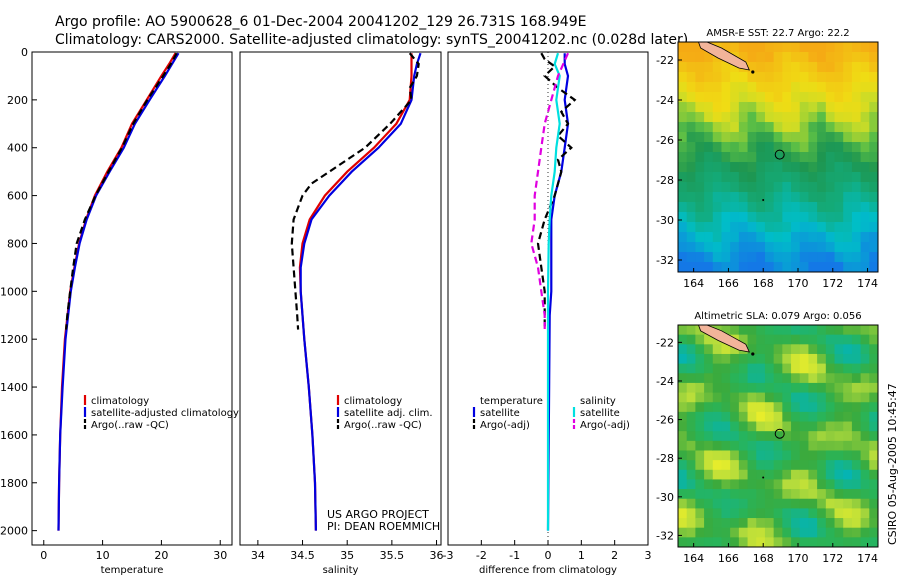 The height and width of the screenshot is (580, 900). I want to click on map-y-tick-label: -24, so click(665, 381).